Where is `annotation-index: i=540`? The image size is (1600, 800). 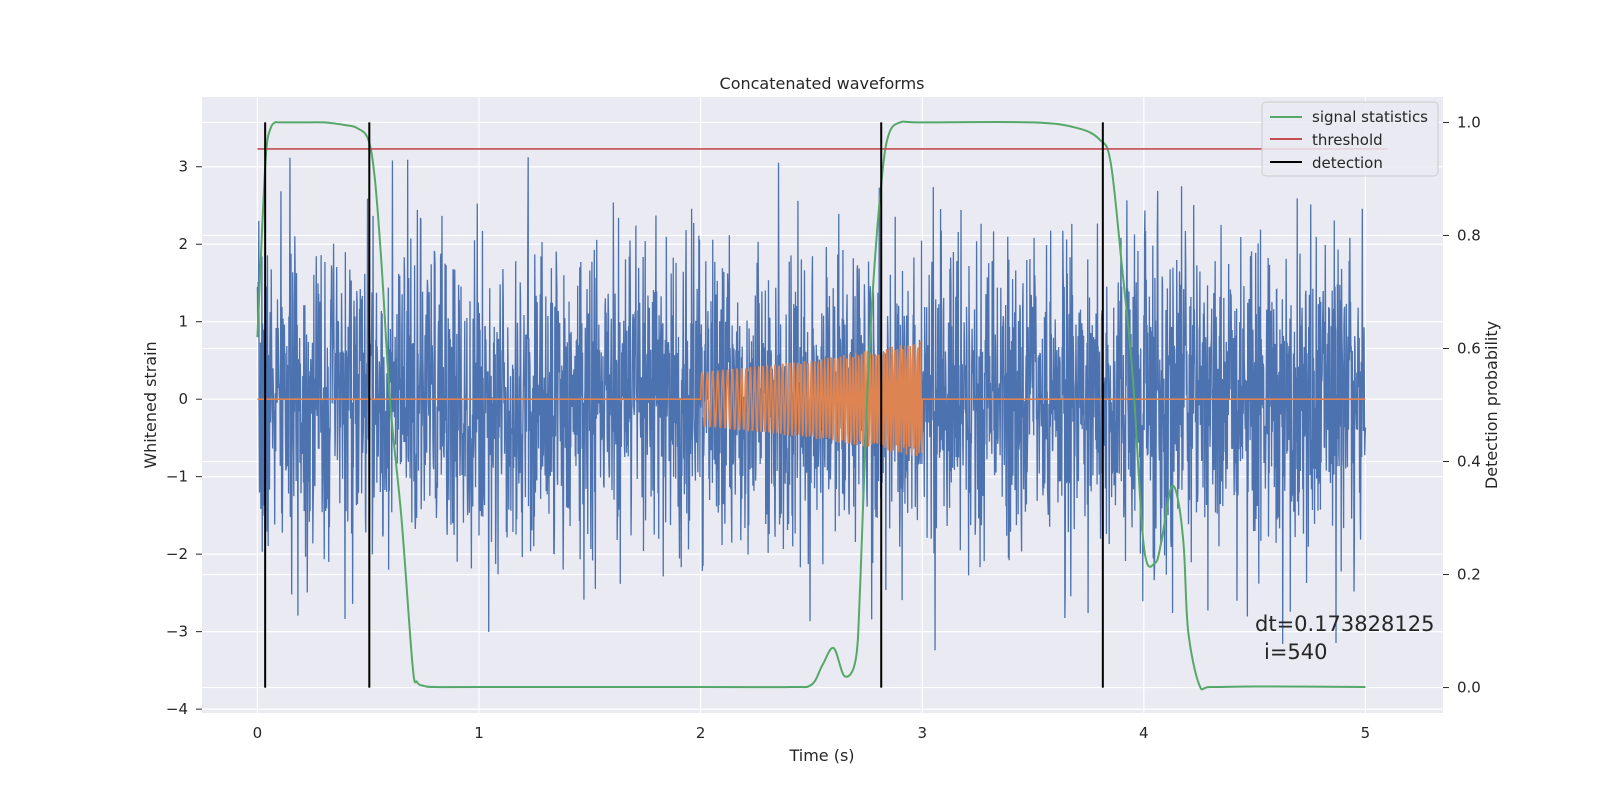 annotation-index: i=540 is located at coordinates (1296, 652).